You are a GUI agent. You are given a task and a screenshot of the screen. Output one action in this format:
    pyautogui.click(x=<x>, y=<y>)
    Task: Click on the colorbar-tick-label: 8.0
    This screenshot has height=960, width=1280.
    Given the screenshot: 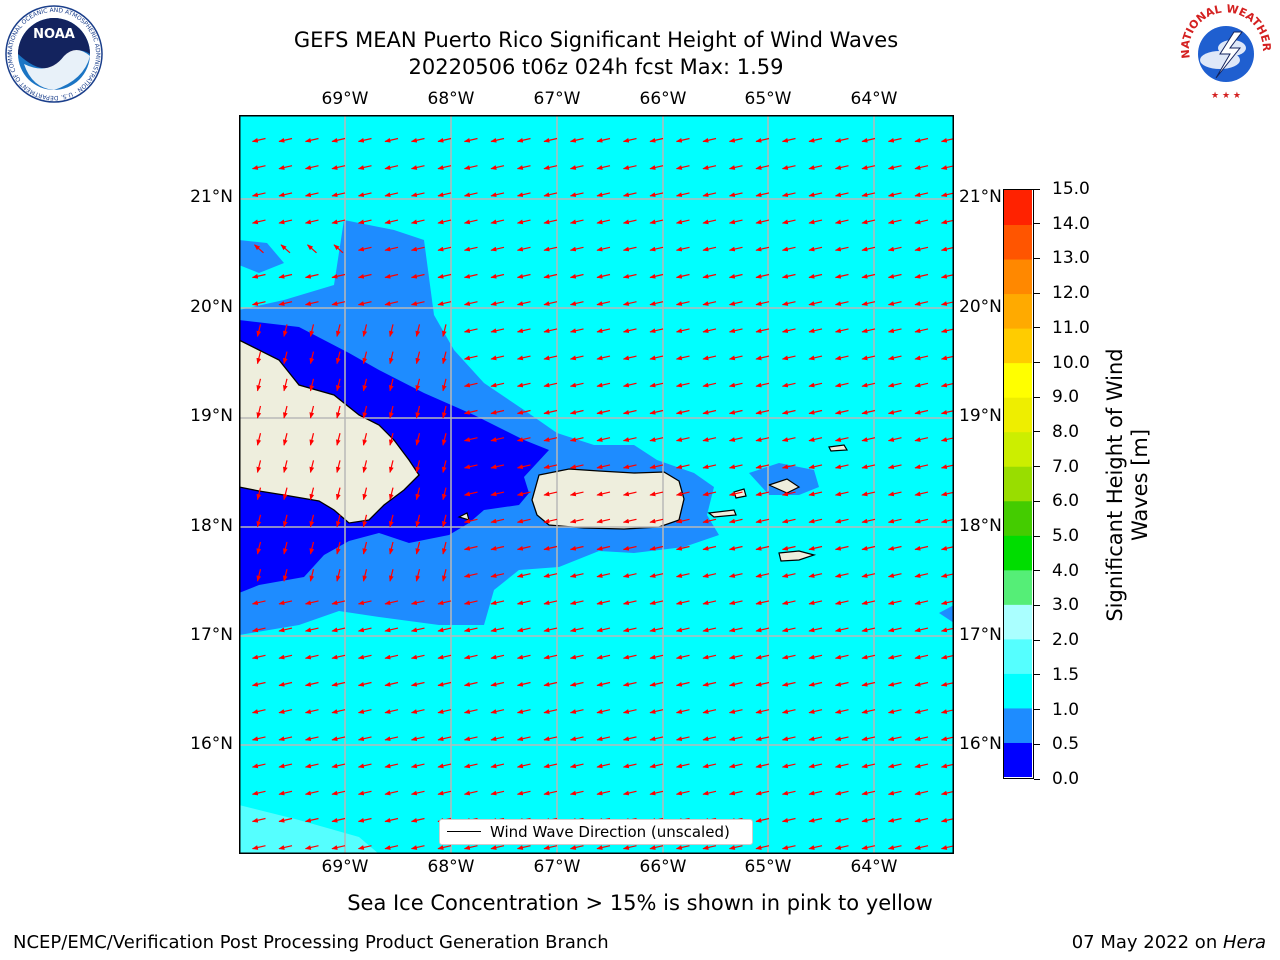 What is the action you would take?
    pyautogui.click(x=1066, y=431)
    